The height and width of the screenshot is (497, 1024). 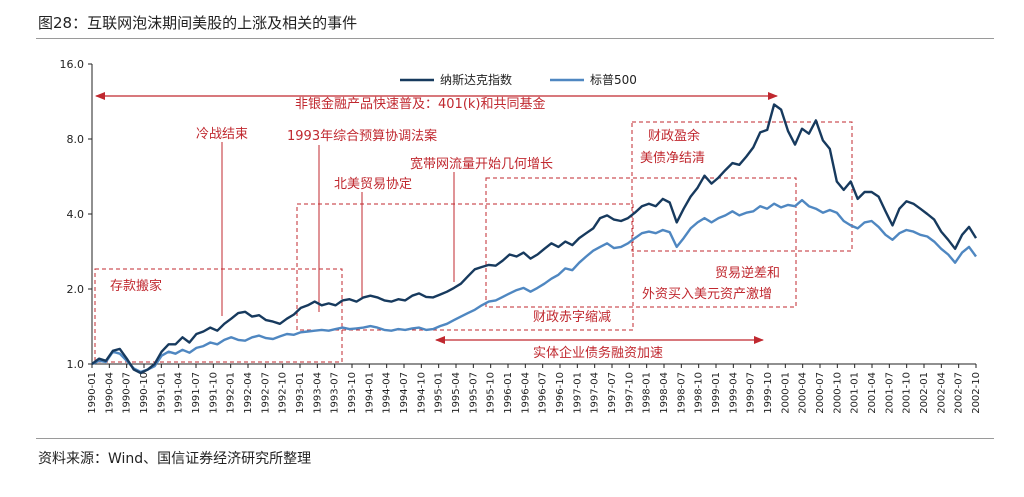 I want to click on x-tick-label: 2001-01, so click(x=855, y=393).